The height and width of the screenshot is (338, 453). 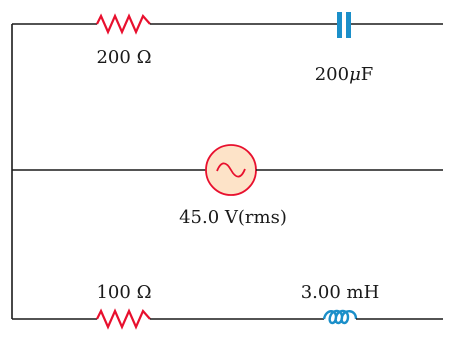 What do you see at coordinates (233, 217) in the screenshot?
I see `source-label: 45.0 V(rms)` at bounding box center [233, 217].